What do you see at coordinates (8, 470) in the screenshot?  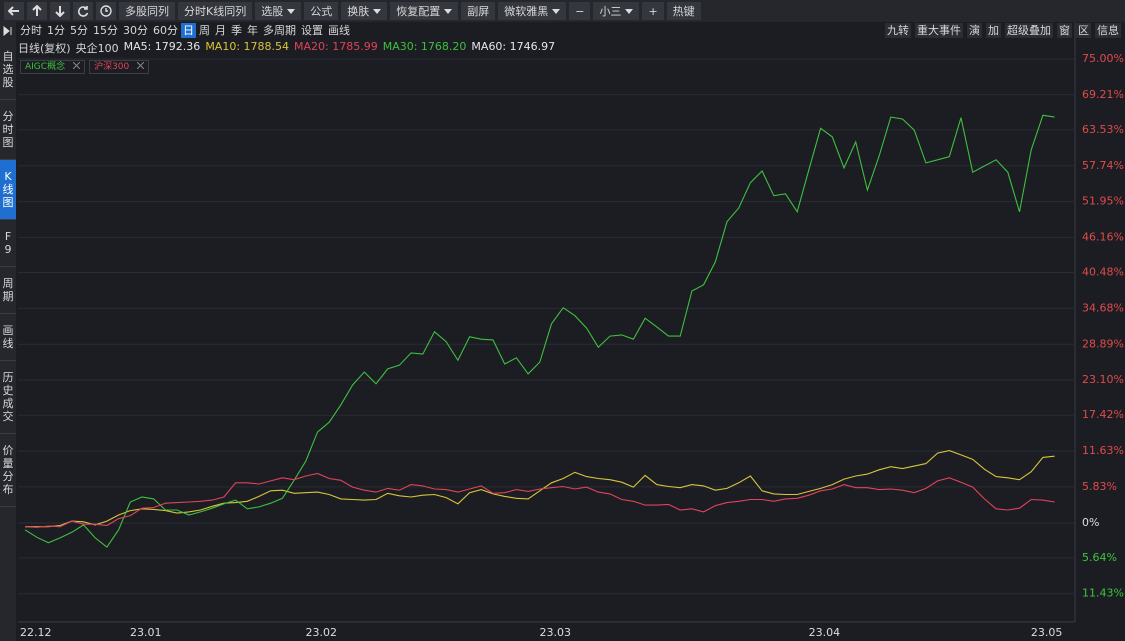 I see `sidebar-tab: 价量分布` at bounding box center [8, 470].